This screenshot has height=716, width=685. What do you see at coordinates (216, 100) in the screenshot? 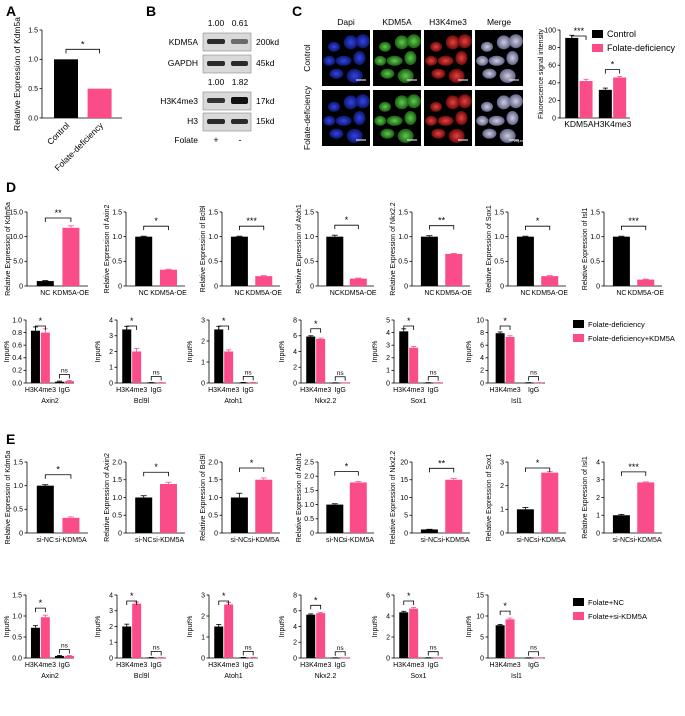
I see `blot-band-h3k4me3-lane1` at bounding box center [216, 100].